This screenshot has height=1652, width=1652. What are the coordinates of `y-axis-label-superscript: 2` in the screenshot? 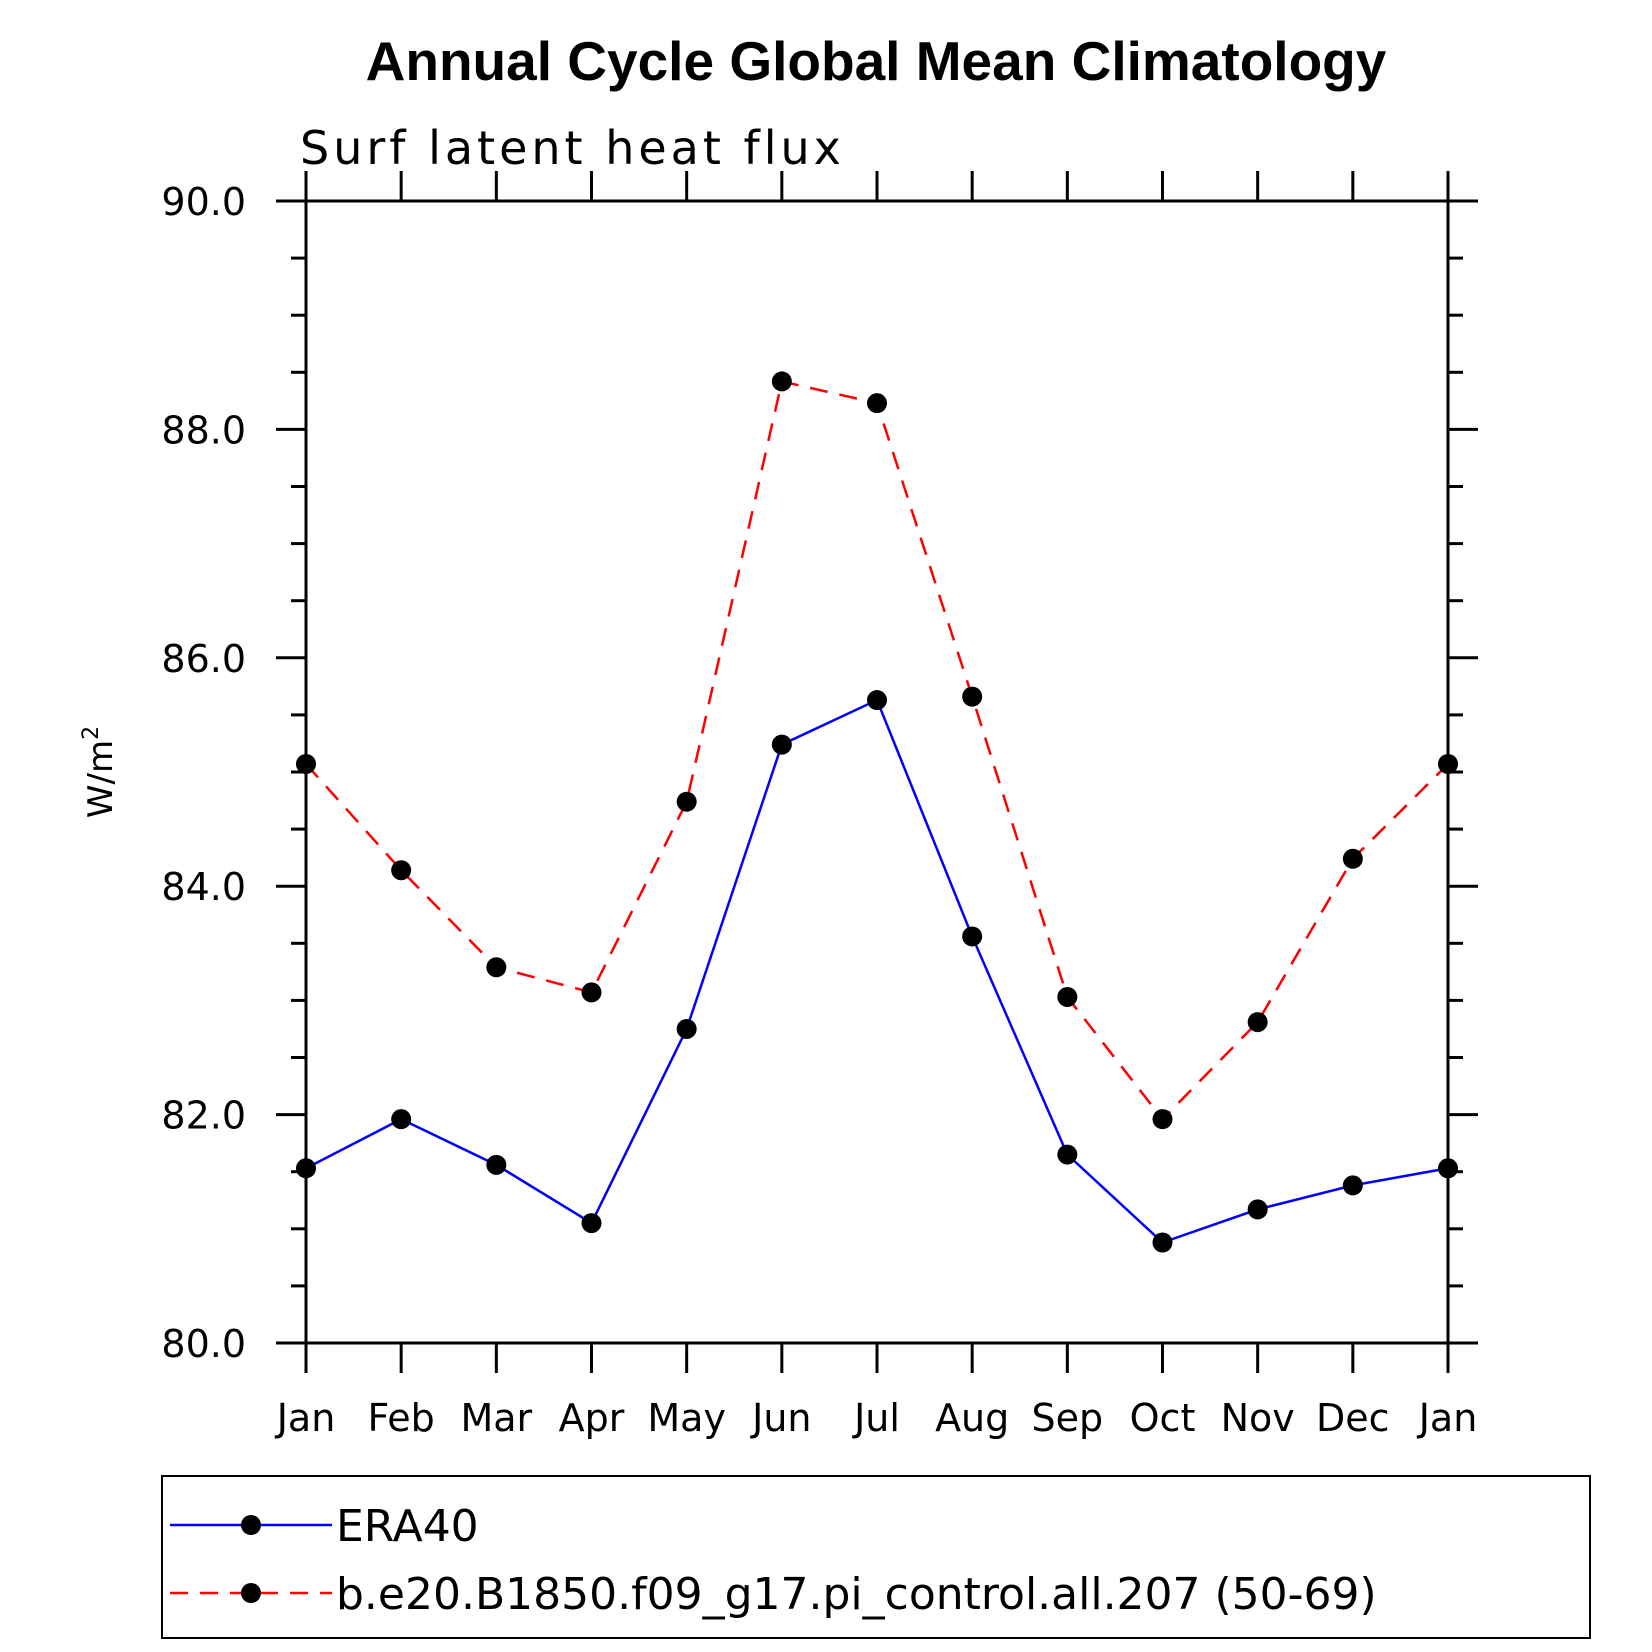 It's located at (91, 733).